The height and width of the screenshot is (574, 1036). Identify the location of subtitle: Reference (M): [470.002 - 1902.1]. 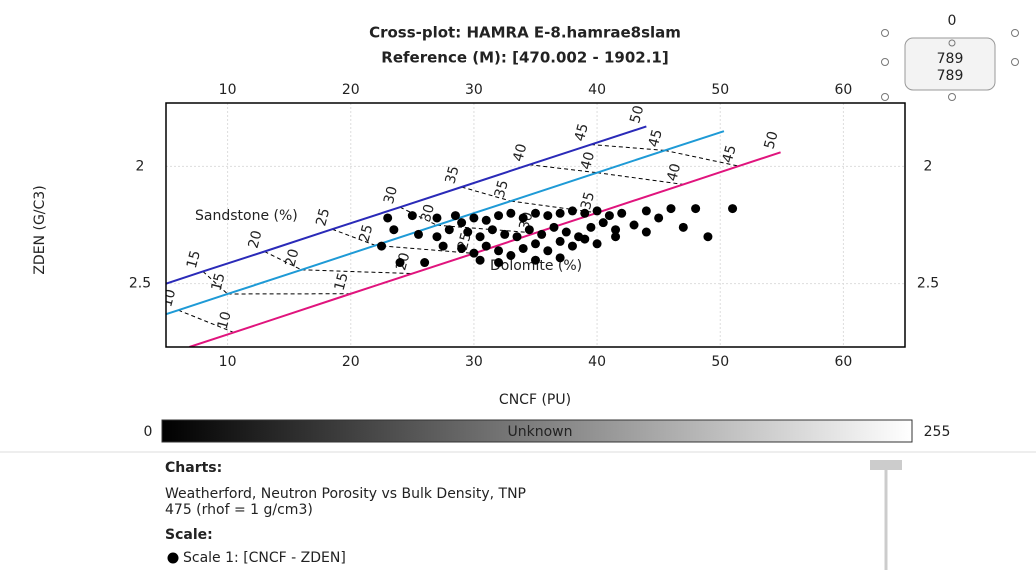
(524, 58).